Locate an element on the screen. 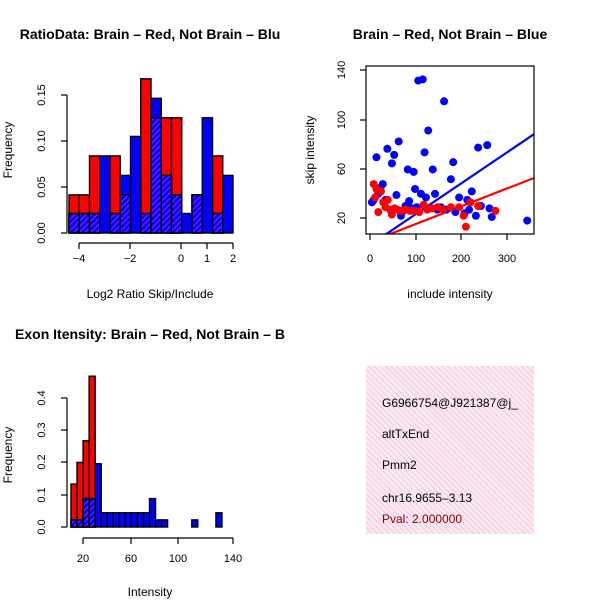 The image size is (600, 605). event-id-text: G6966754@J921387@j_ is located at coordinates (450, 403).